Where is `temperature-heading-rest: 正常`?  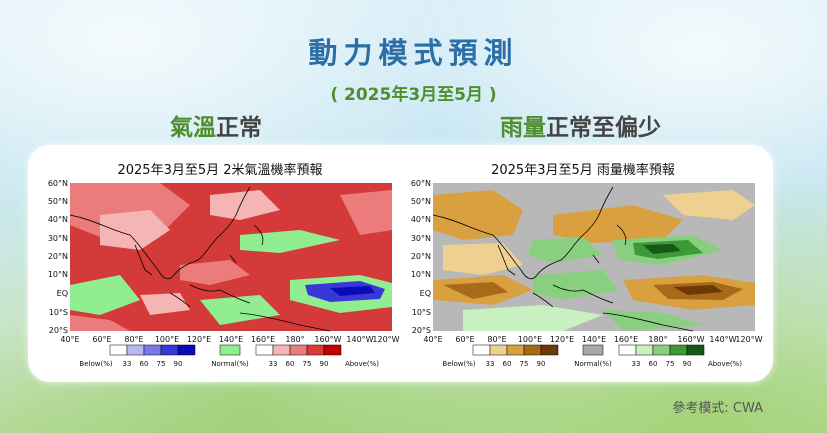 temperature-heading-rest: 正常 is located at coordinates (239, 128).